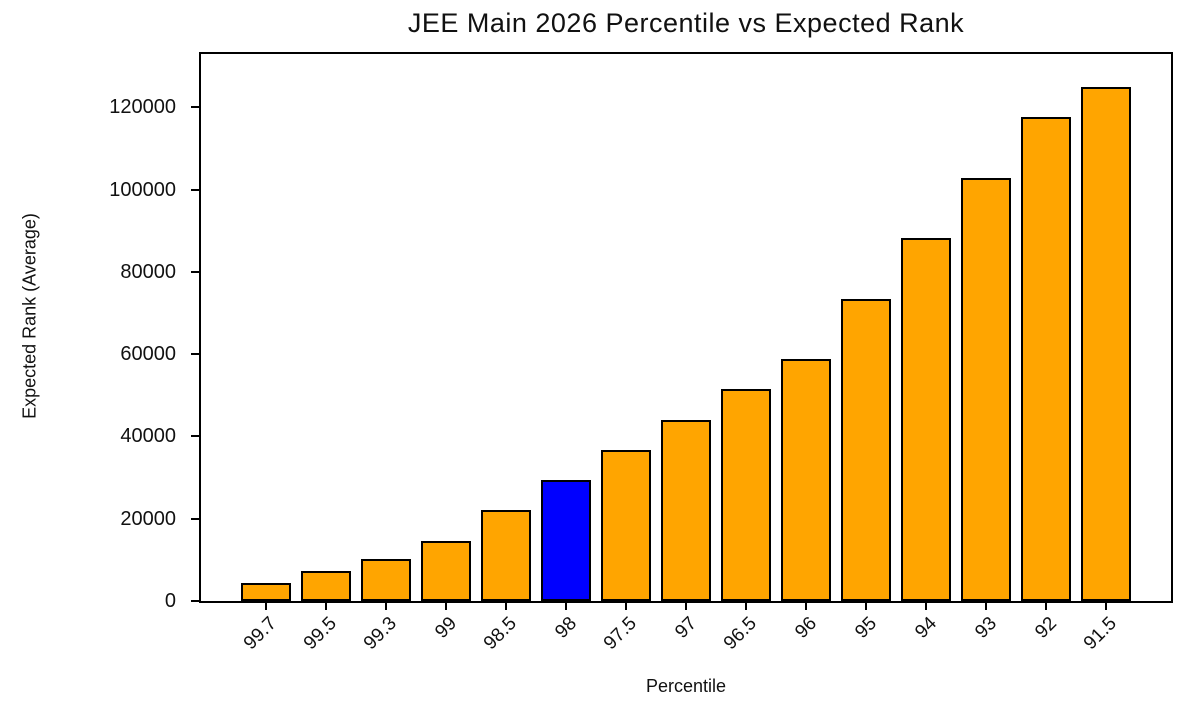 The image size is (1200, 720). Describe the element at coordinates (806, 628) in the screenshot. I see `x-tick-label: 96` at that location.